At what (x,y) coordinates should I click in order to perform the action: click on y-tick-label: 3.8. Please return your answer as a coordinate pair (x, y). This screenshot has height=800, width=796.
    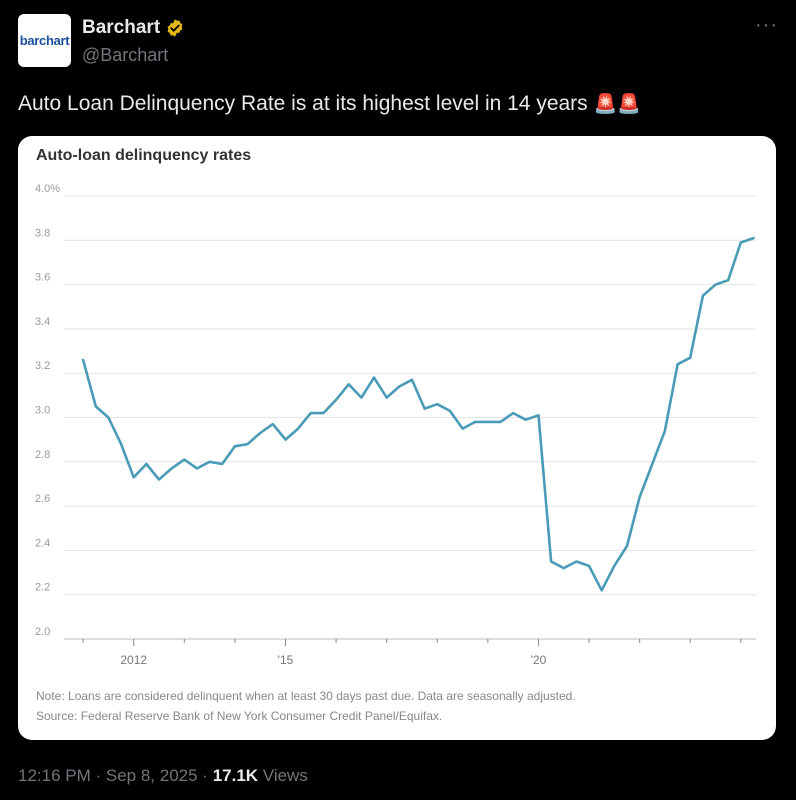
    Looking at the image, I should click on (42, 233).